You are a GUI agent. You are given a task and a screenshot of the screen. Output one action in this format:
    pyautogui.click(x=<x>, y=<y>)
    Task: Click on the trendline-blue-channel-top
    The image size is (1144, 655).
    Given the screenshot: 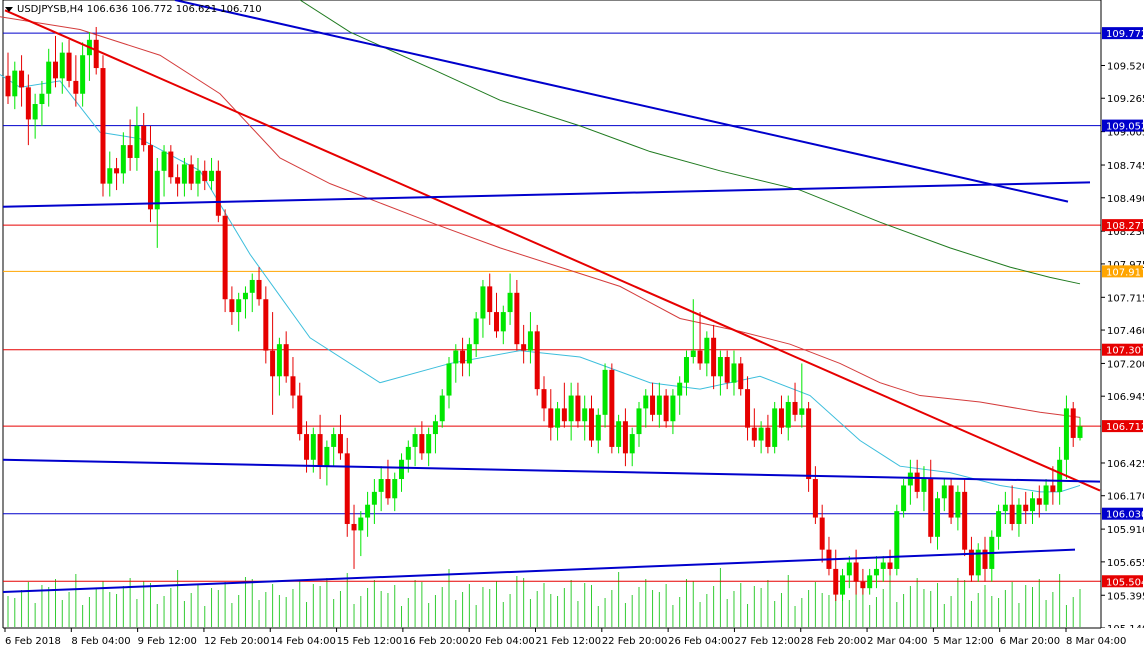 What is the action you would take?
    pyautogui.click(x=546, y=194)
    